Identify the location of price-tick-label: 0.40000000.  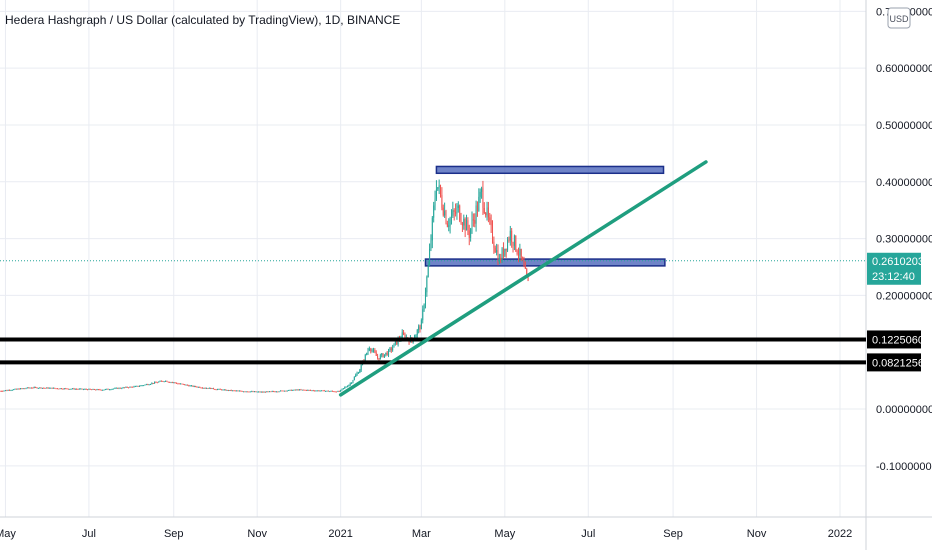
(904, 183).